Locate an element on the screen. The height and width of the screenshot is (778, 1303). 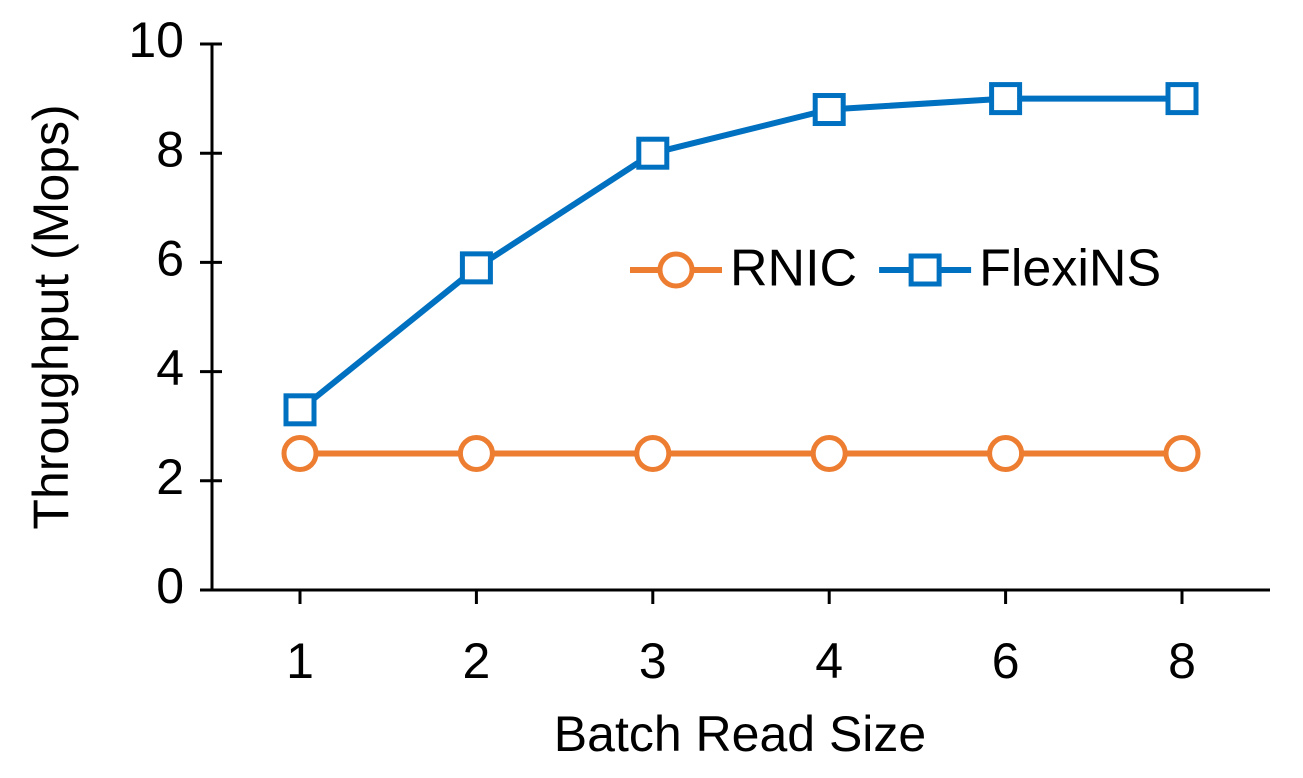
y-tick-label: 4 is located at coordinates (170, 368).